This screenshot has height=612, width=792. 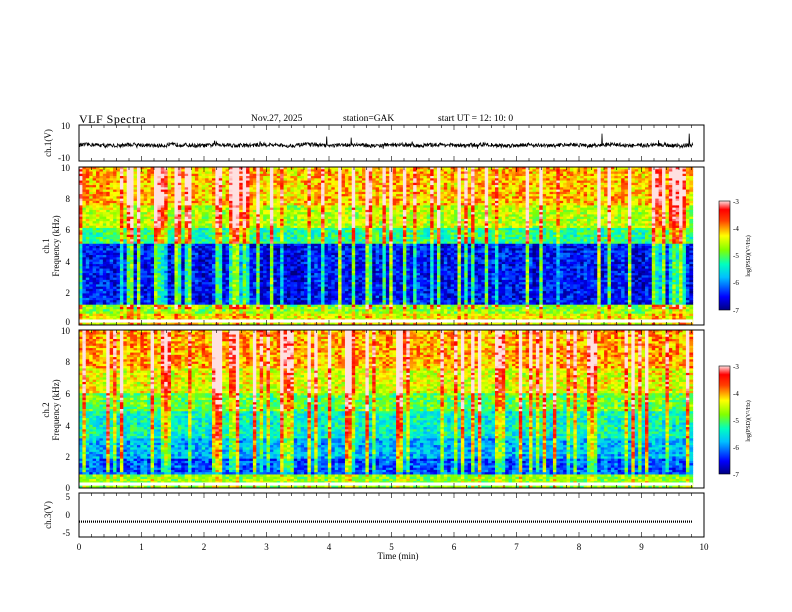 What do you see at coordinates (48, 143) in the screenshot?
I see `ch1-waveform-ylabel: ch.1(V)` at bounding box center [48, 143].